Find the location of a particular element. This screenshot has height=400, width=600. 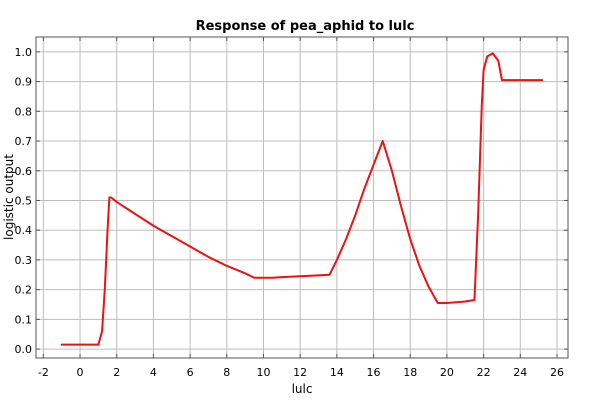

chart-title: Response of pea_aphid to lulc is located at coordinates (305, 26).